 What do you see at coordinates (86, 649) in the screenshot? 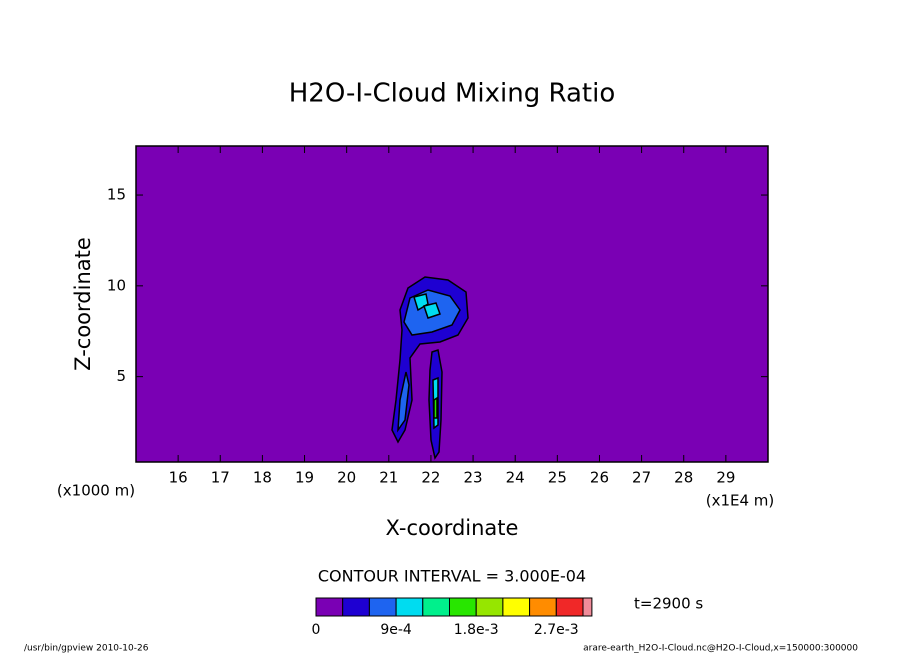
I see `footer-left: /usr/bin/gpview 2010-10-26` at bounding box center [86, 649].